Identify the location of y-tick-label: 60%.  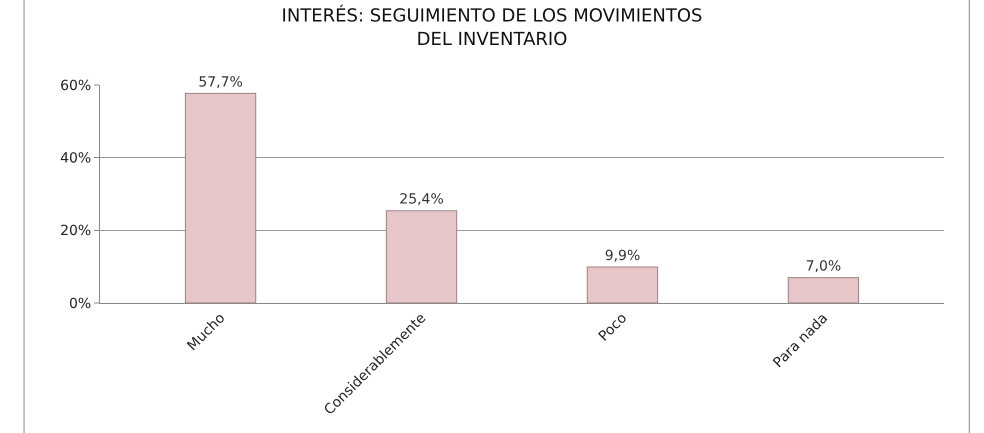
(76, 86).